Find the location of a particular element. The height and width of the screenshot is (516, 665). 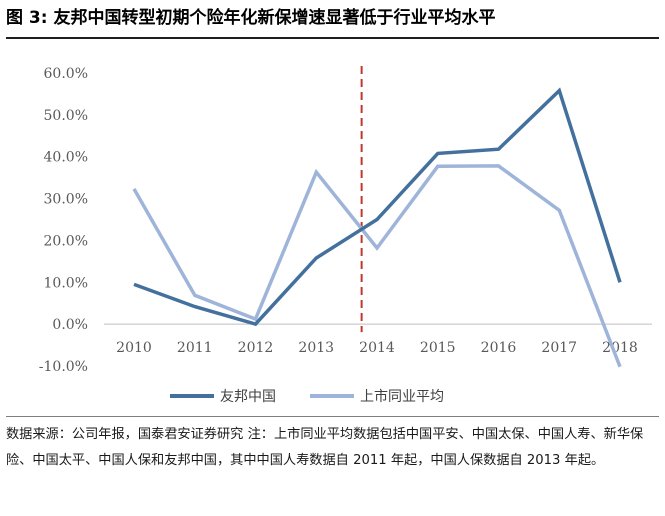

y-tick-label: 20.0% is located at coordinates (66, 241).